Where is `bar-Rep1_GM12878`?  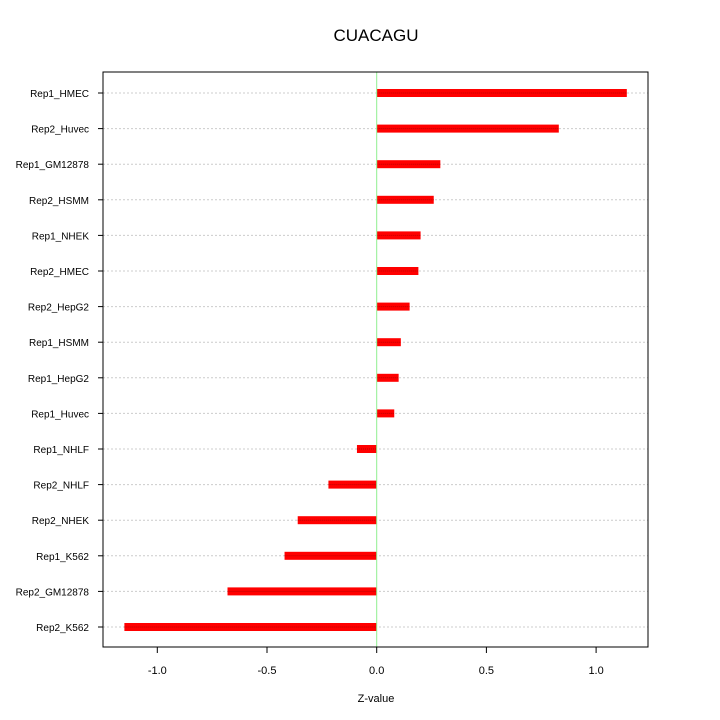 bar-Rep1_GM12878 is located at coordinates (408, 164).